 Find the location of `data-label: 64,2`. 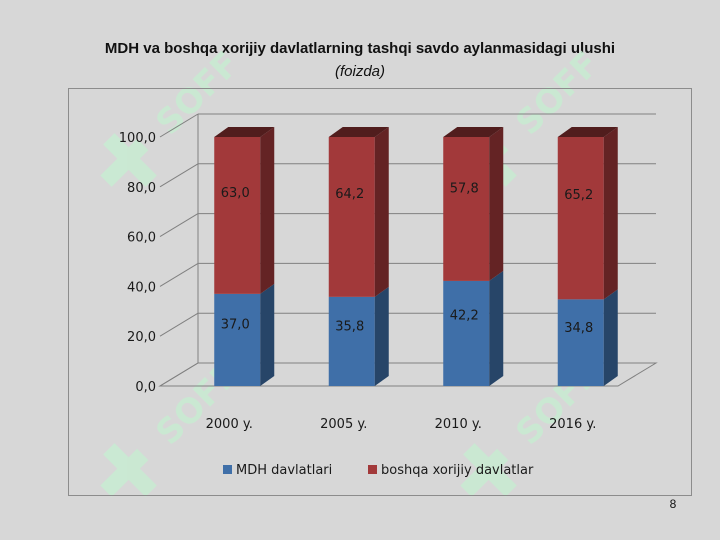

data-label: 64,2 is located at coordinates (349, 194).